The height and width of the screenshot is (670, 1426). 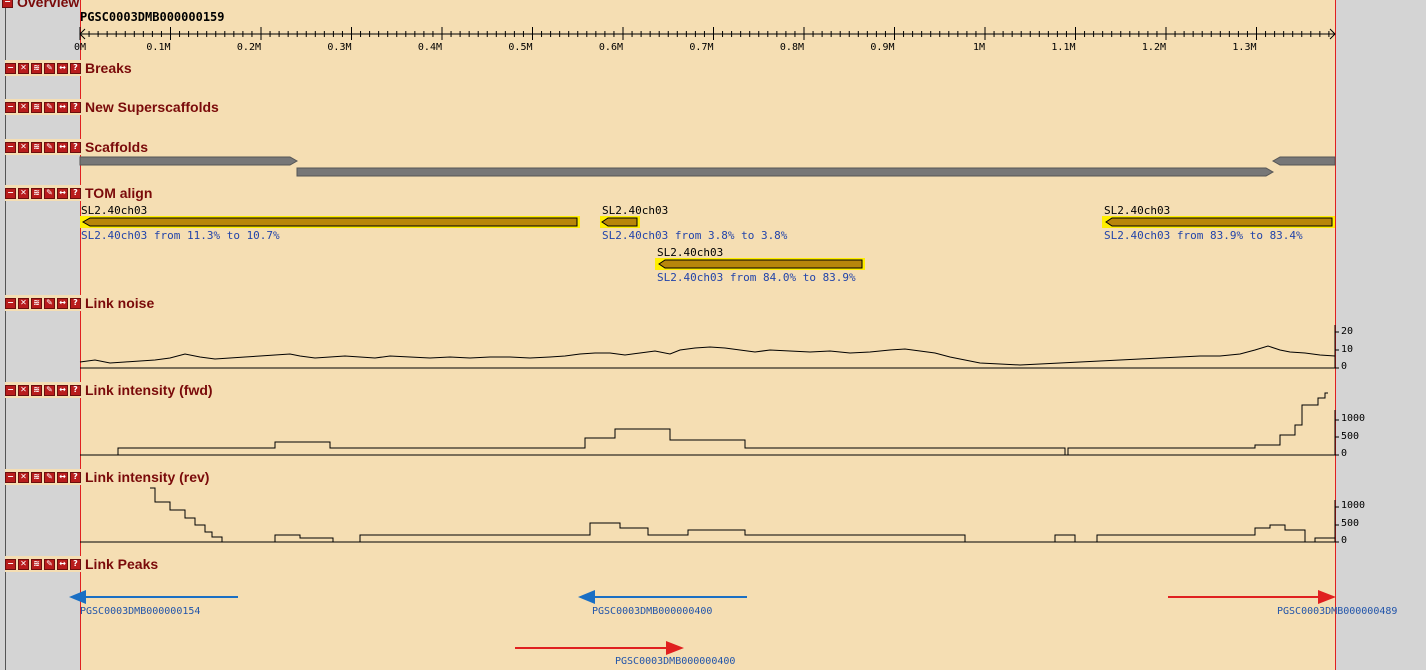 I want to click on track-header-tom-align: − ✕ ≋ ✎ ↔? TOM align, so click(x=81, y=193).